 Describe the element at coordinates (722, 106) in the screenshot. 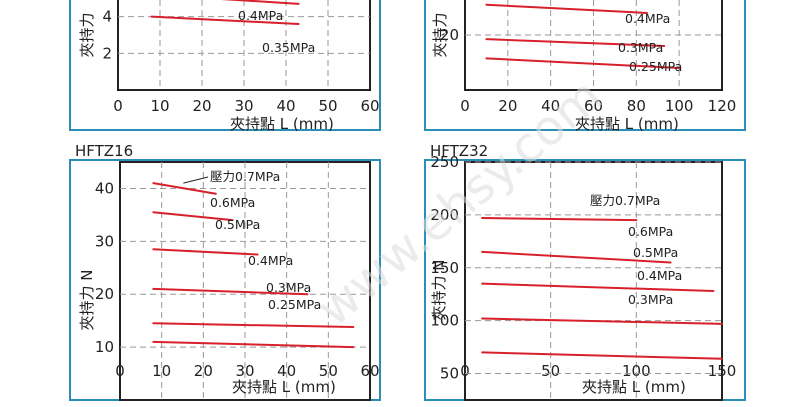

I see `x-tick-label: 120` at that location.